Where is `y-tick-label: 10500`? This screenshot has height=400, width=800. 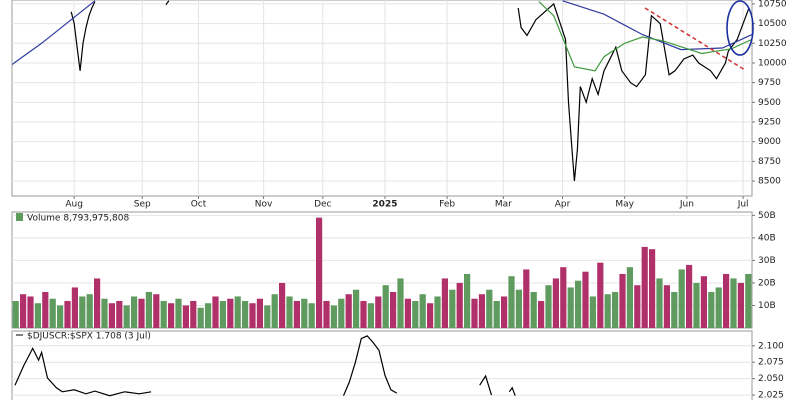 y-tick-label: 10500 is located at coordinates (772, 24).